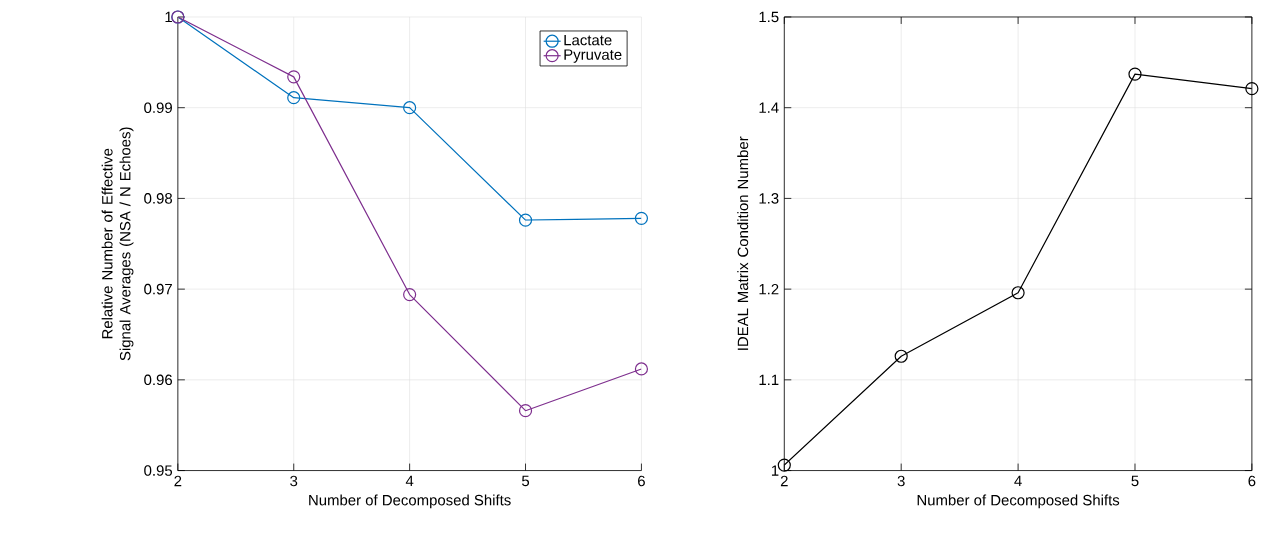  What do you see at coordinates (588, 40) in the screenshot?
I see `legend-label: Lactate` at bounding box center [588, 40].